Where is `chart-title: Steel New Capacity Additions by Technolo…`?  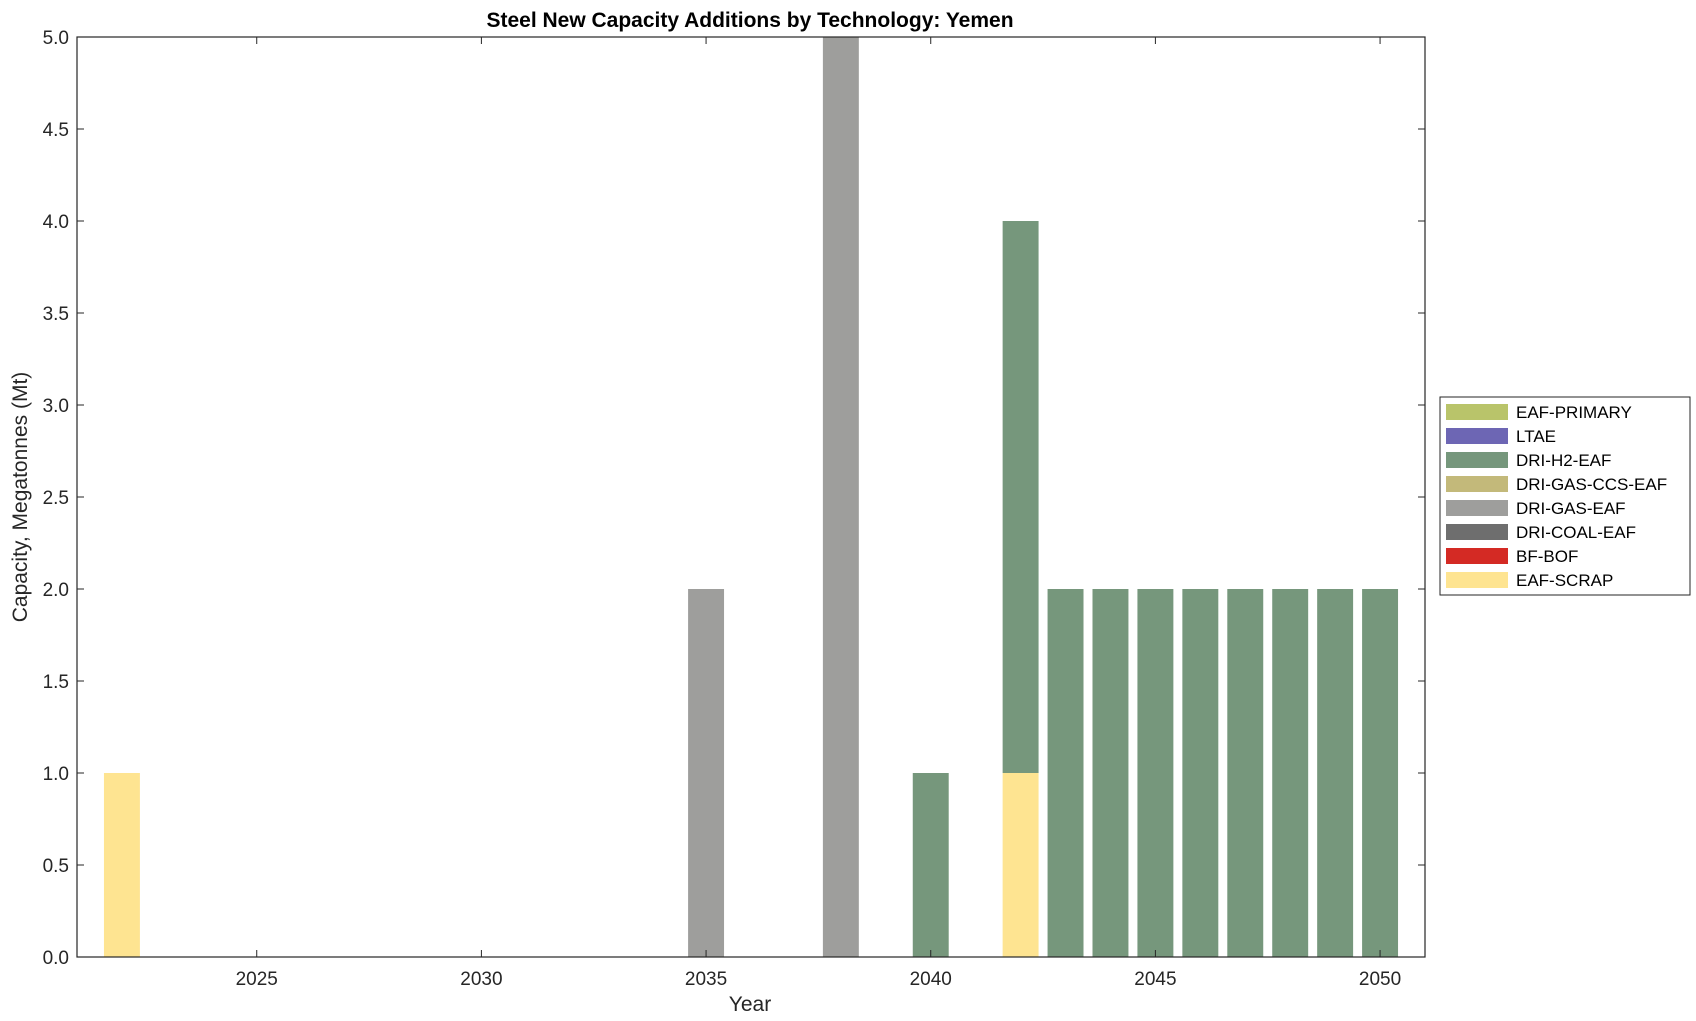
chart-title: Steel New Capacity Additions by Technolo… is located at coordinates (749, 20).